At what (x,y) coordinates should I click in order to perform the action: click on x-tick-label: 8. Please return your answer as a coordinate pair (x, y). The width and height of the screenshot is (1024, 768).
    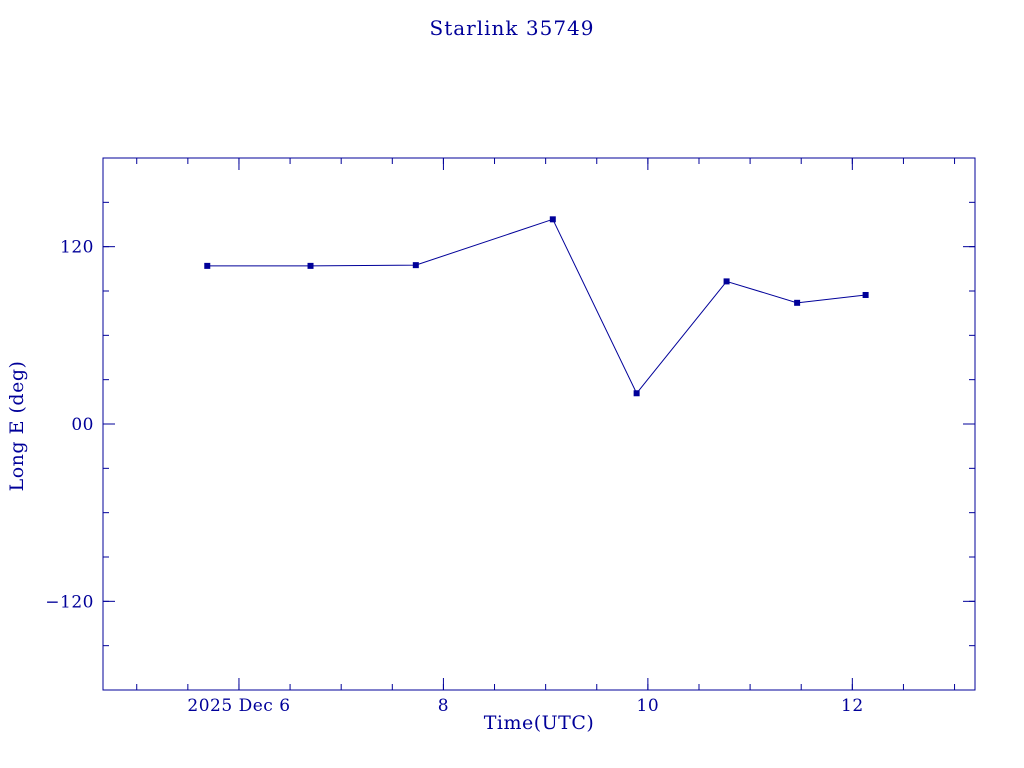
    Looking at the image, I should click on (443, 706).